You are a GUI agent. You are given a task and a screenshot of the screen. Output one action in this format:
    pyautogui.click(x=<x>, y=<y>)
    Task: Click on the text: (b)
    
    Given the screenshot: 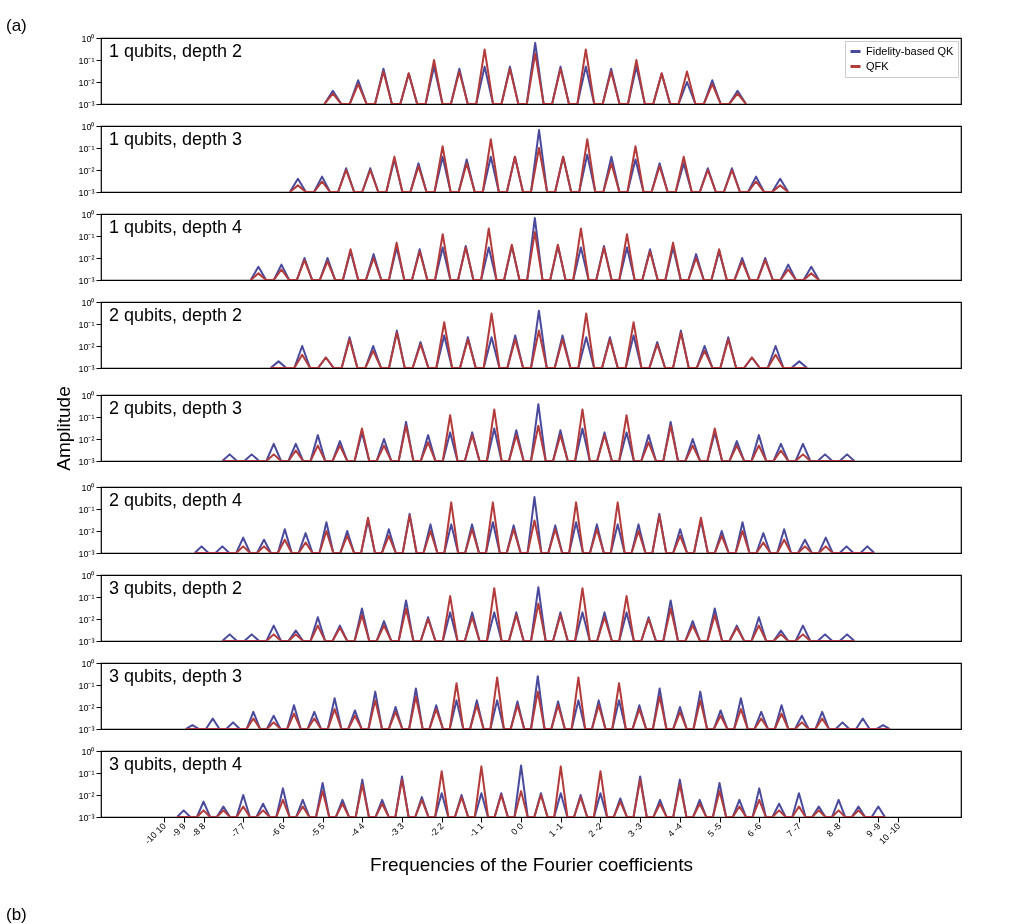 What is the action you would take?
    pyautogui.click(x=16, y=914)
    